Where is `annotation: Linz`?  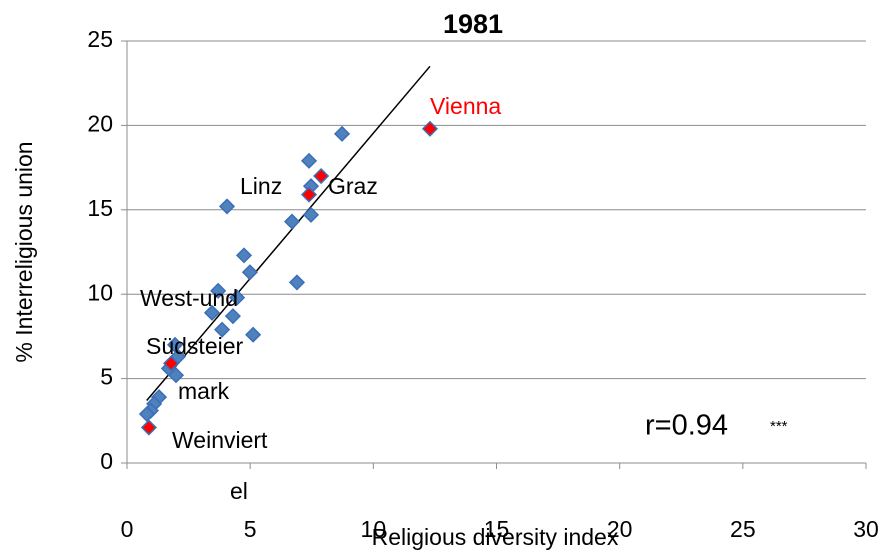 annotation: Linz is located at coordinates (261, 186).